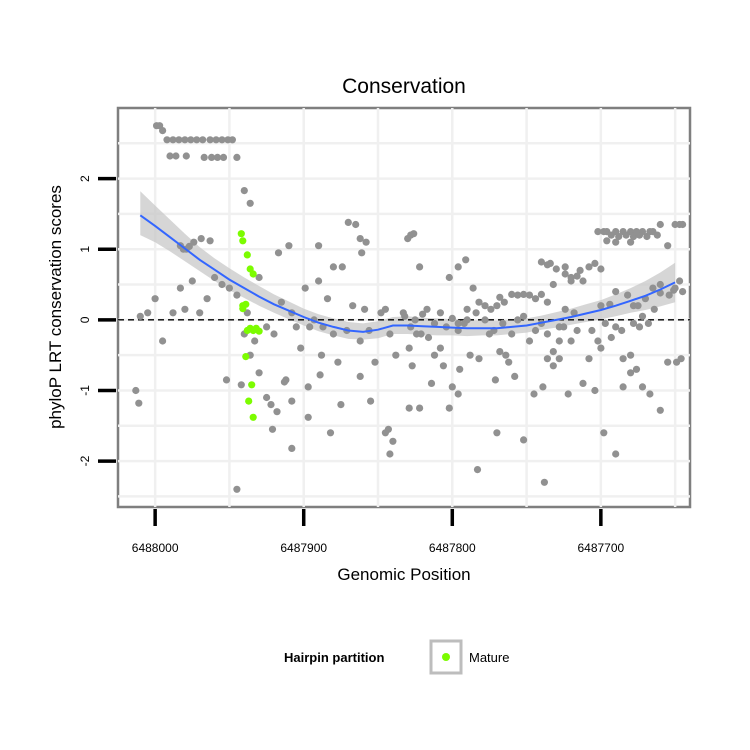  I want to click on y-tick-label: 1, so click(85, 249).